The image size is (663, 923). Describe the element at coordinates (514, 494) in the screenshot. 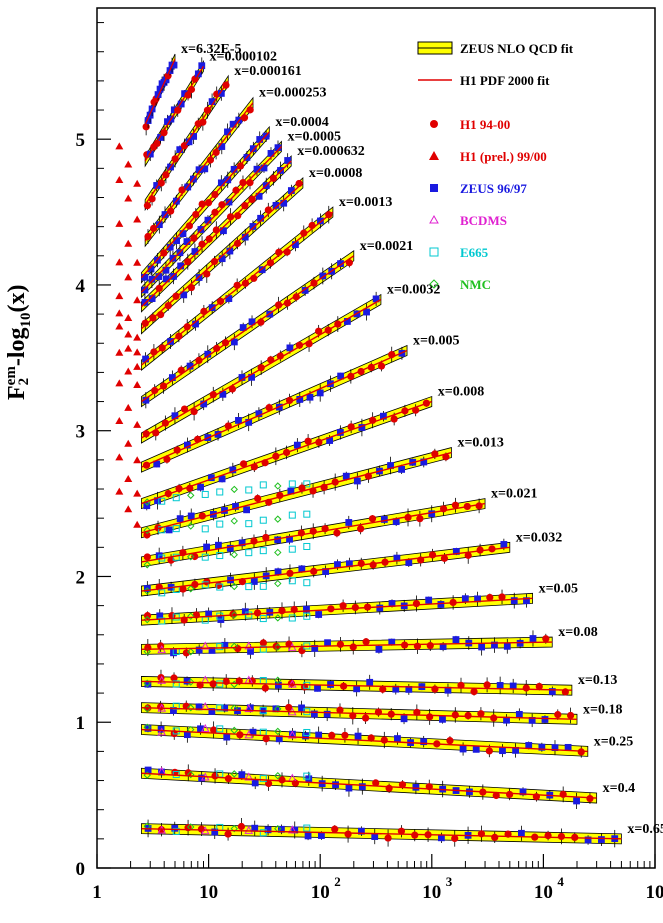

I see `bin-label: x=0.021` at that location.